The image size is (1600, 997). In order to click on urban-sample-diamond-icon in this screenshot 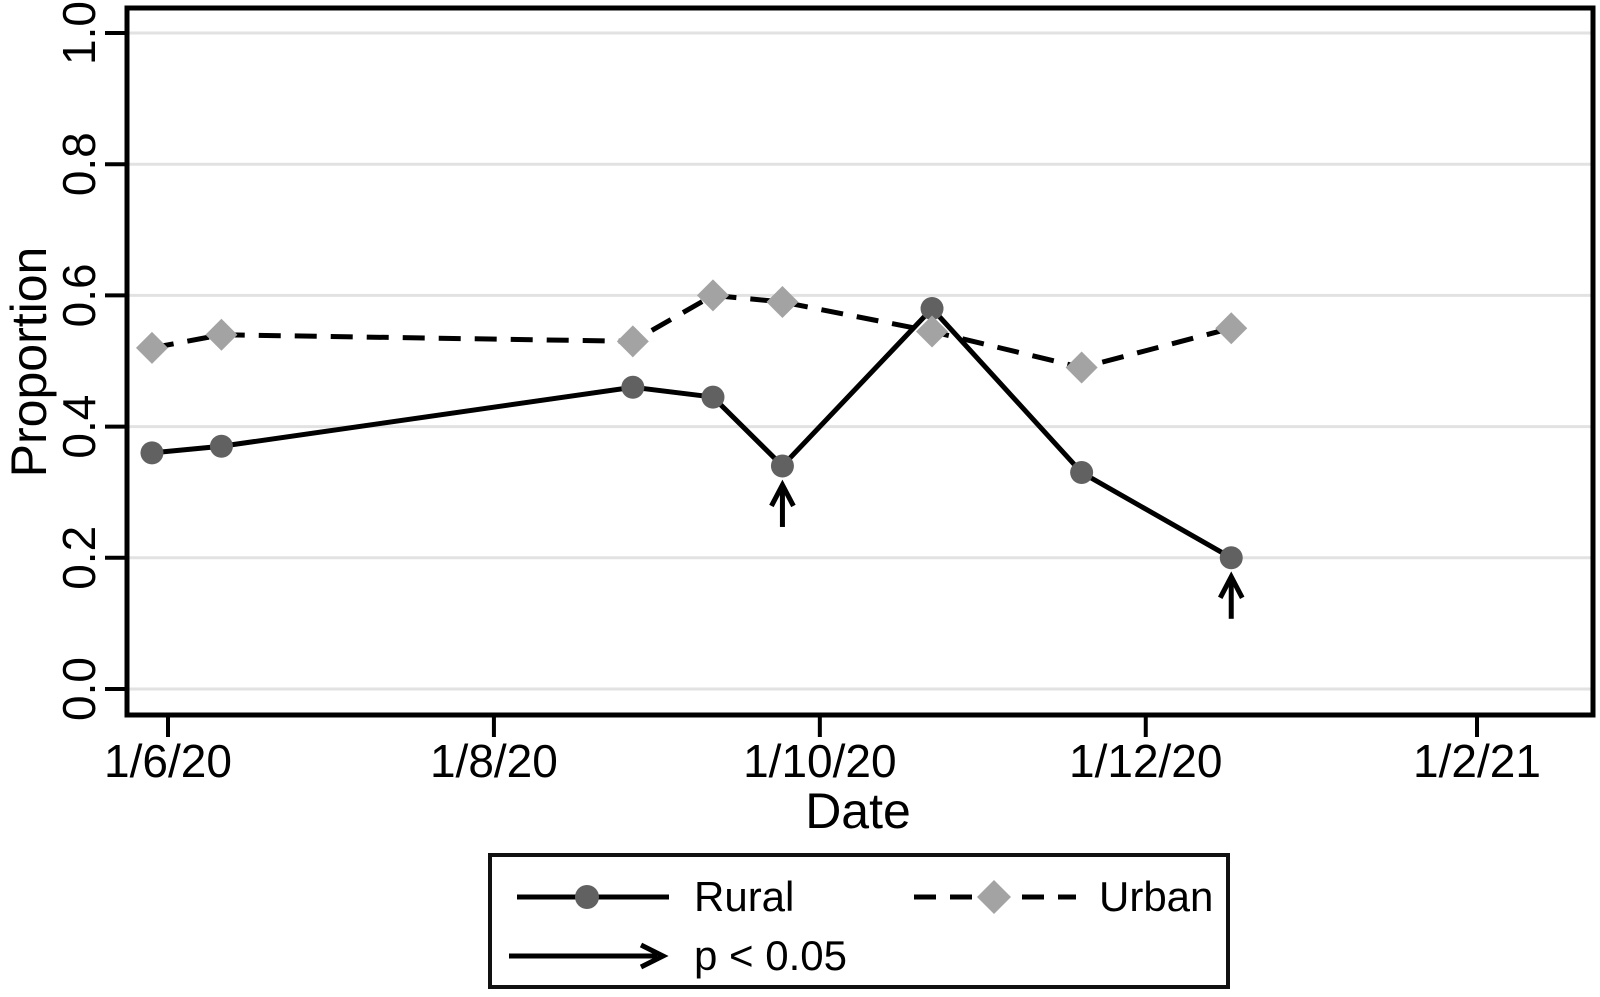, I will do `click(994, 897)`.